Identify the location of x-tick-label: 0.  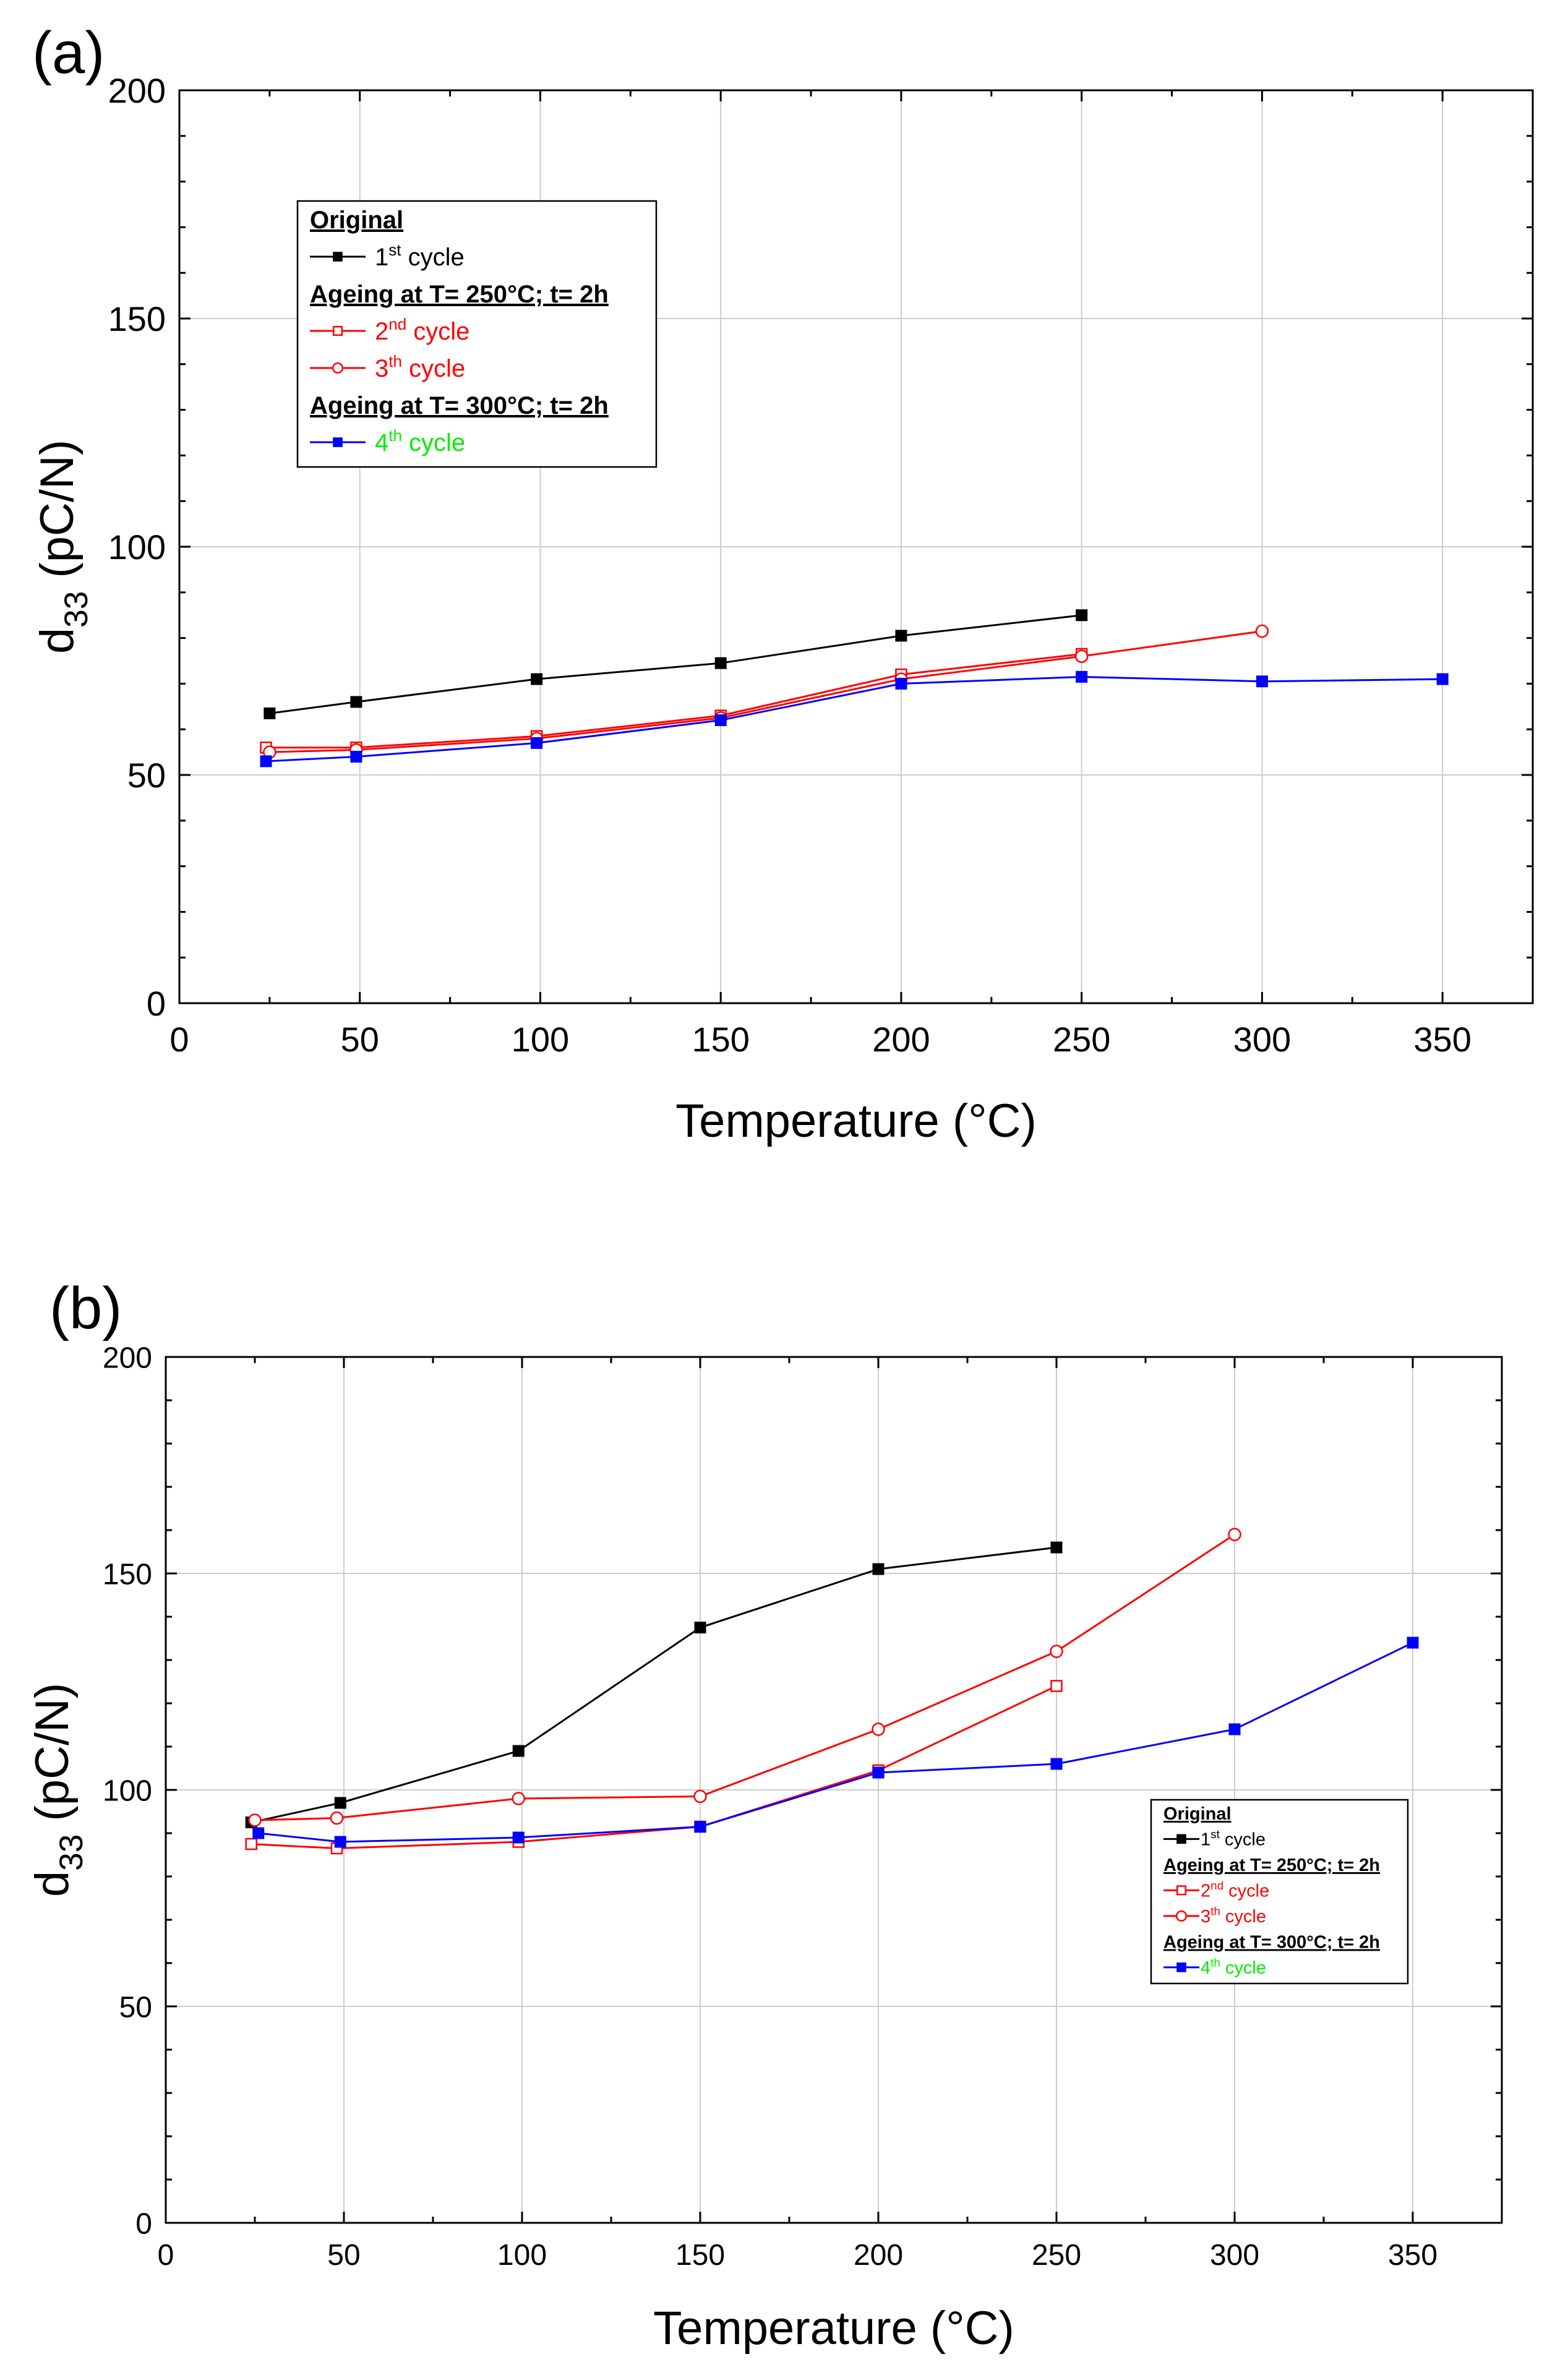
(179, 1039).